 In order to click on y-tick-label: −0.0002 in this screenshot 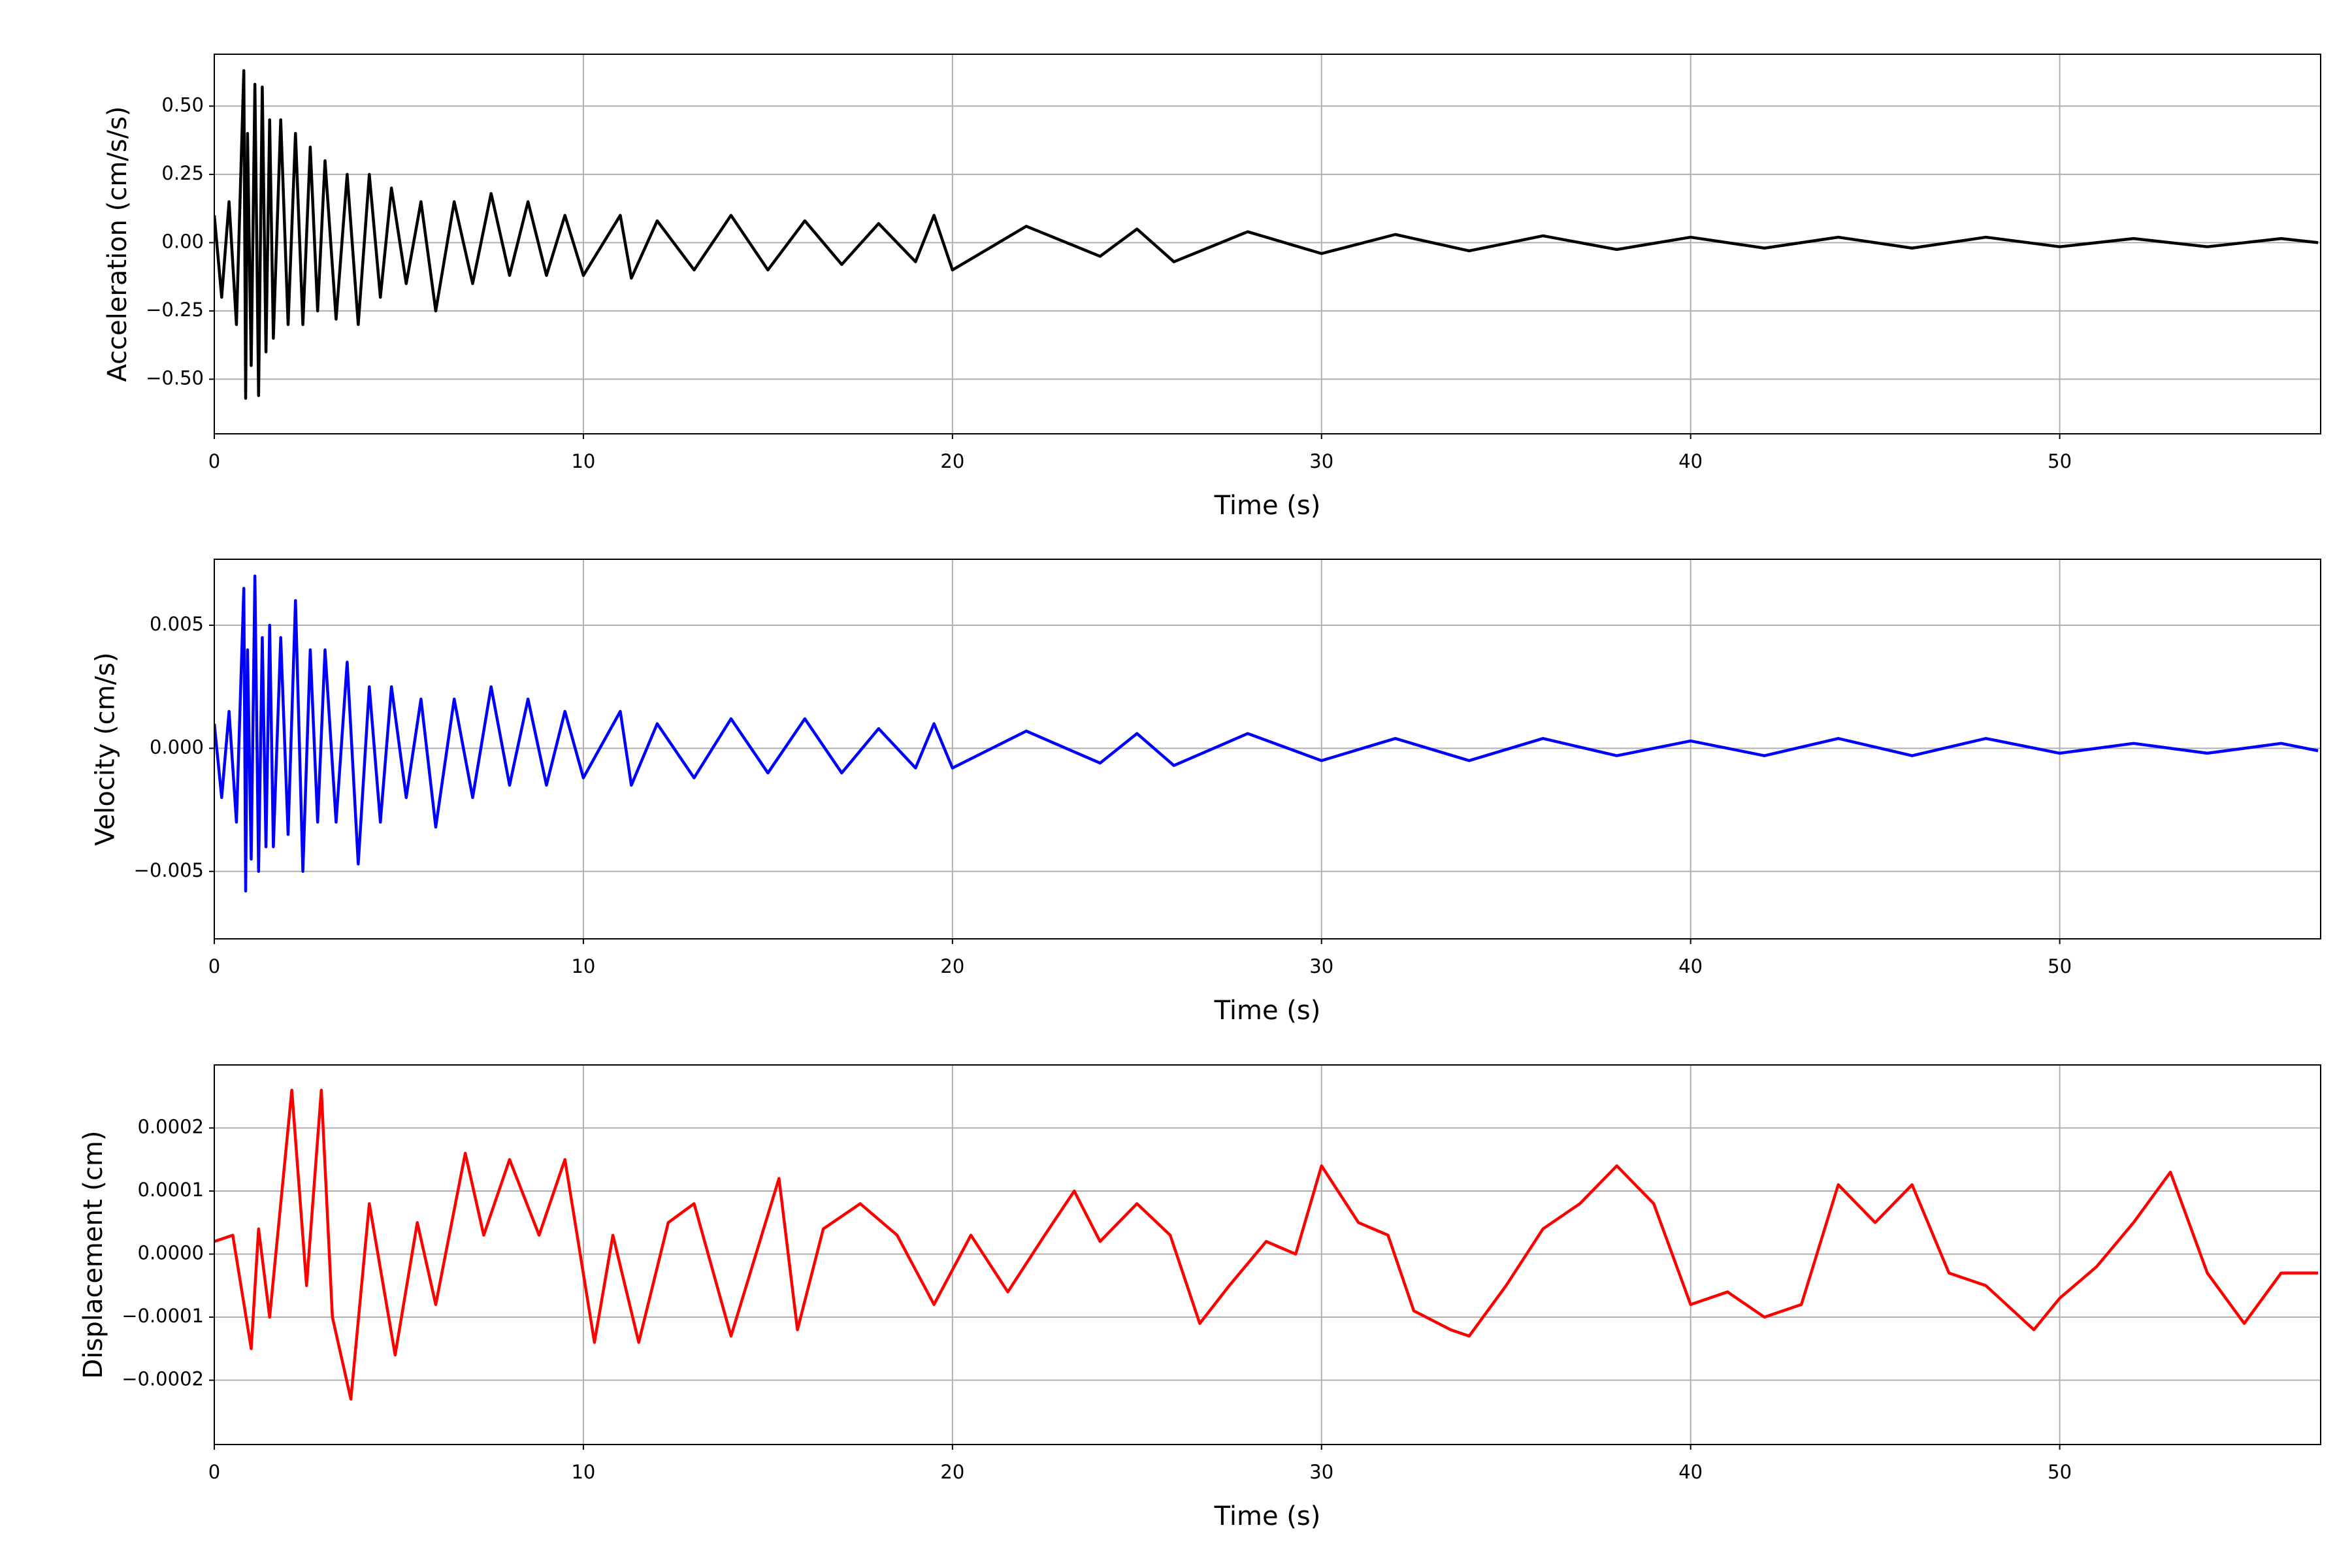, I will do `click(163, 1379)`.